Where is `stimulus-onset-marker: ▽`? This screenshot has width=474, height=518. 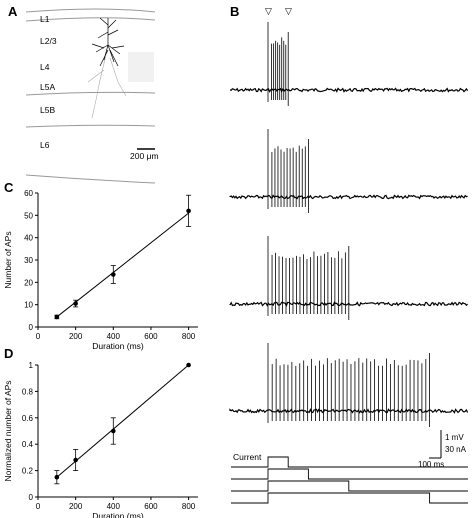 stimulus-onset-marker: ▽ is located at coordinates (268, 11).